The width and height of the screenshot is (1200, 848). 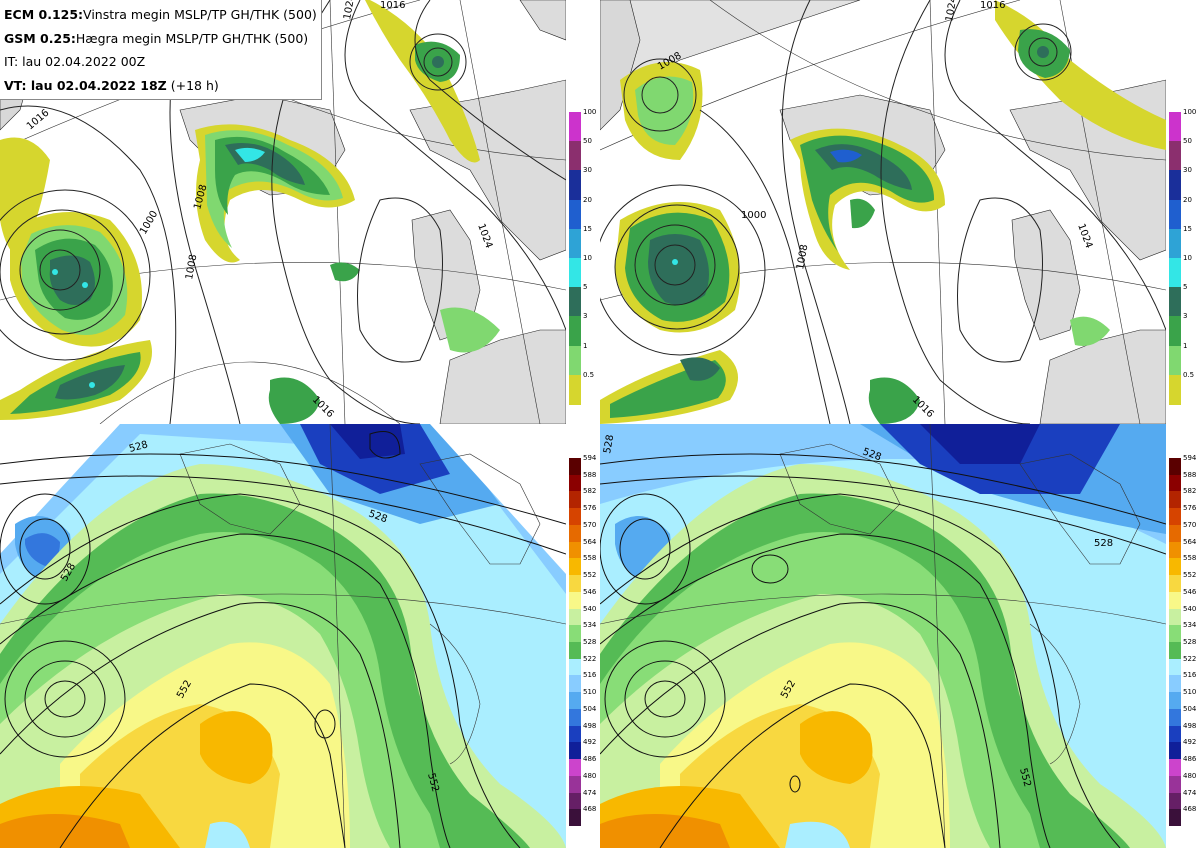 What do you see at coordinates (1187, 170) in the screenshot?
I see `colorbar-tick-label: 30` at bounding box center [1187, 170].